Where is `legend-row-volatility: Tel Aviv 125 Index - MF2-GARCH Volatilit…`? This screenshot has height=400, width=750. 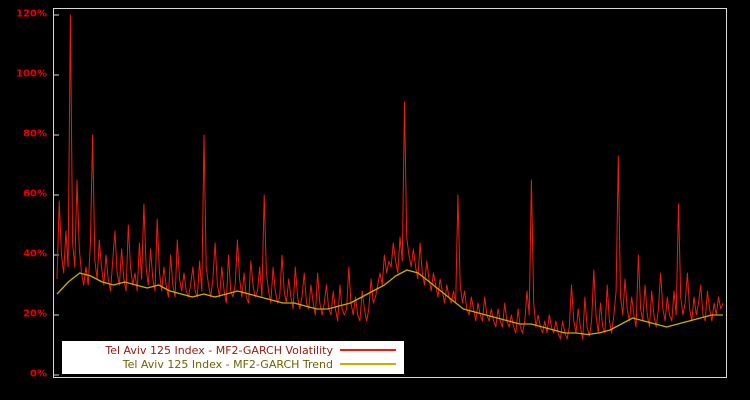 legend-row-volatility: Tel Aviv 125 Index - MF2-GARCH Volatilit… is located at coordinates (233, 350).